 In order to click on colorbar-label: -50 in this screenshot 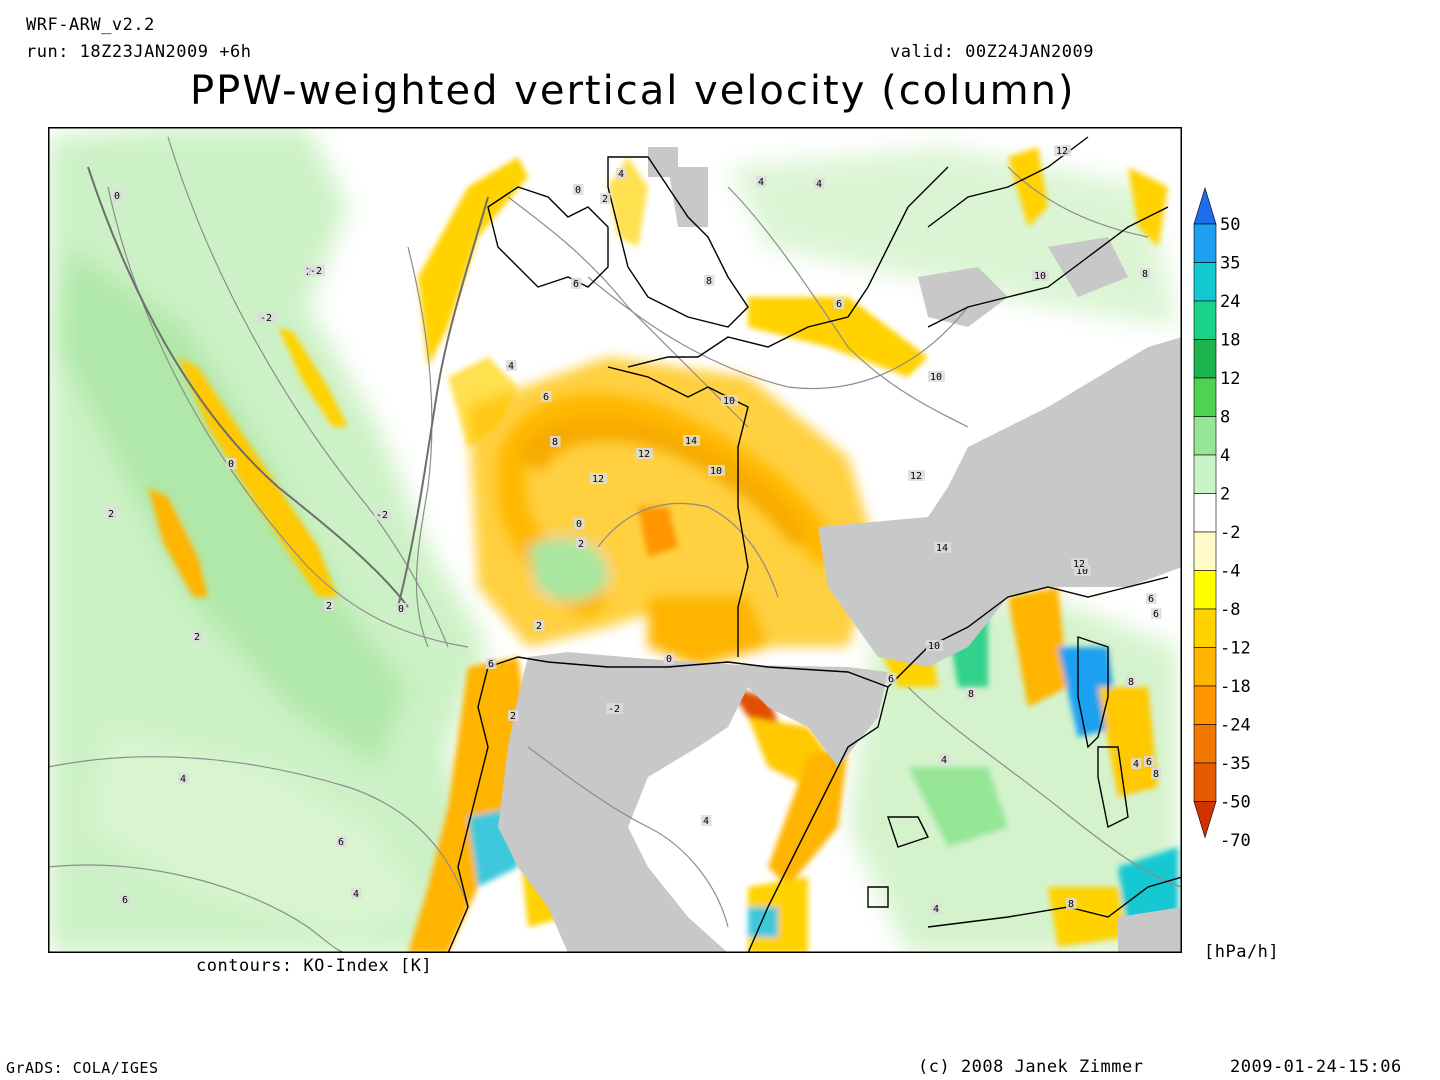, I will do `click(1235, 803)`.